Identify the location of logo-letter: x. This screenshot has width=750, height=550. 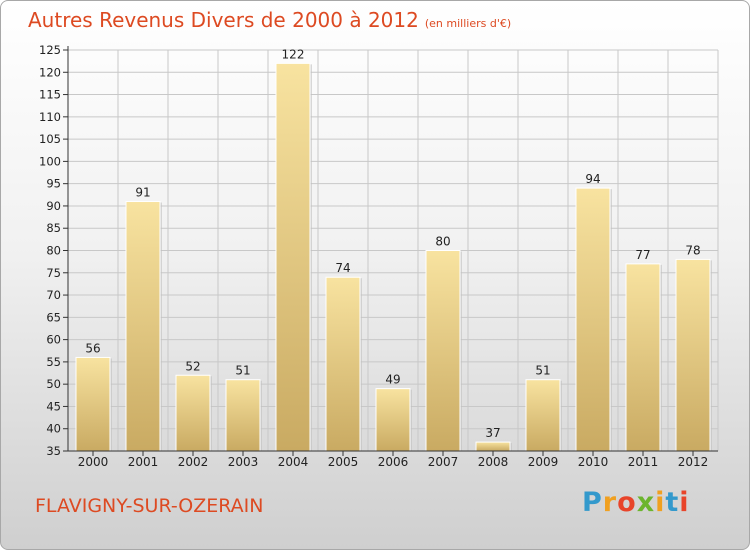
(646, 502).